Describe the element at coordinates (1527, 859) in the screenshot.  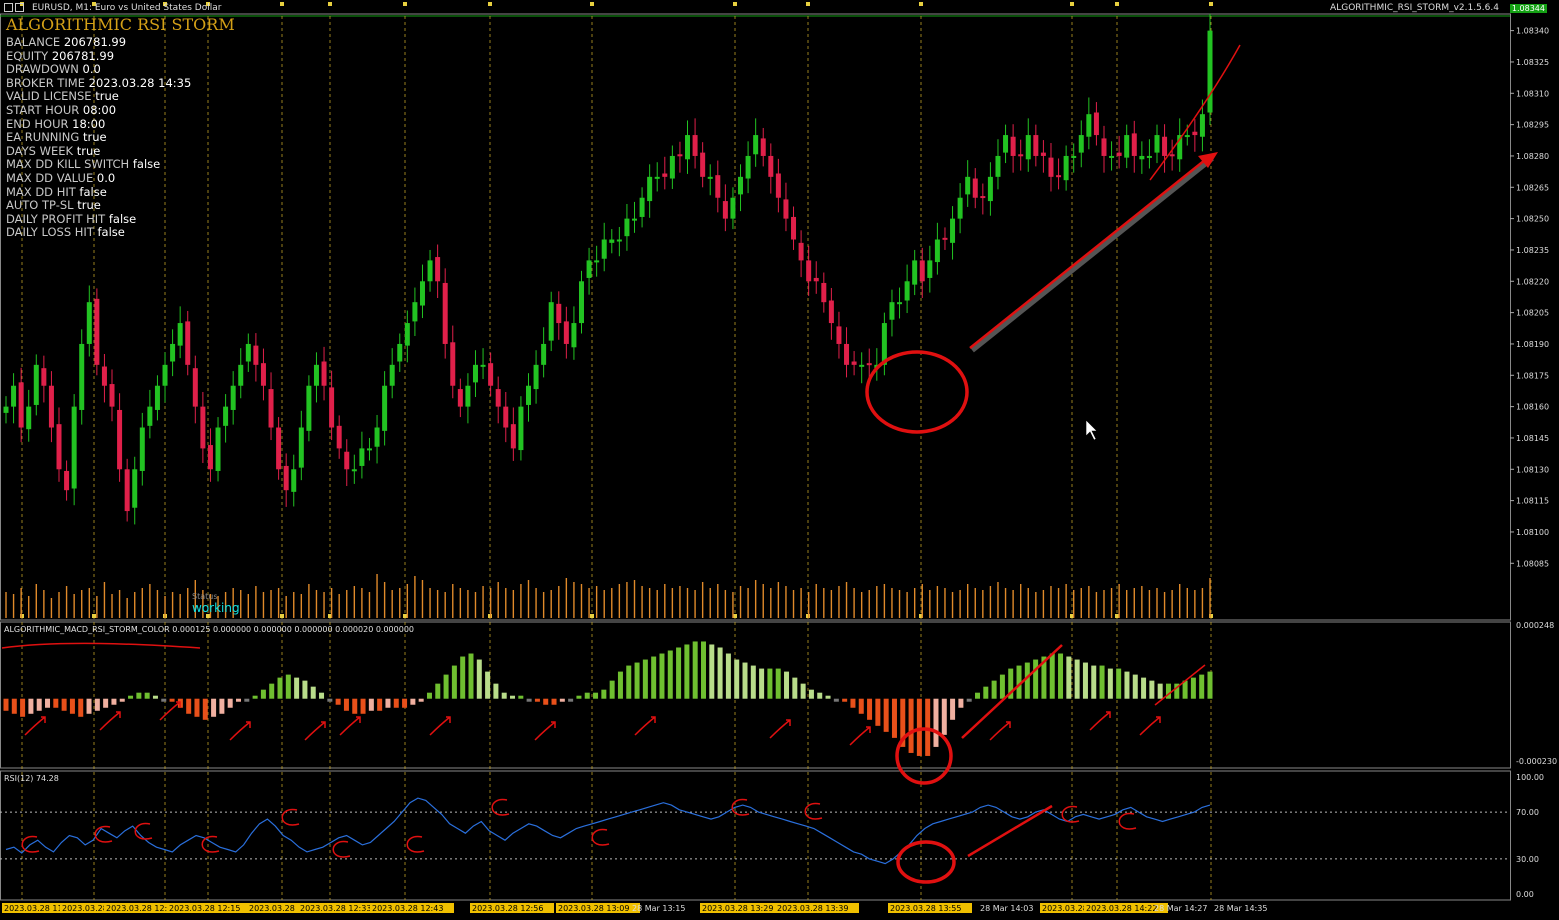
I see `rsi-tick-label: 30.00` at that location.